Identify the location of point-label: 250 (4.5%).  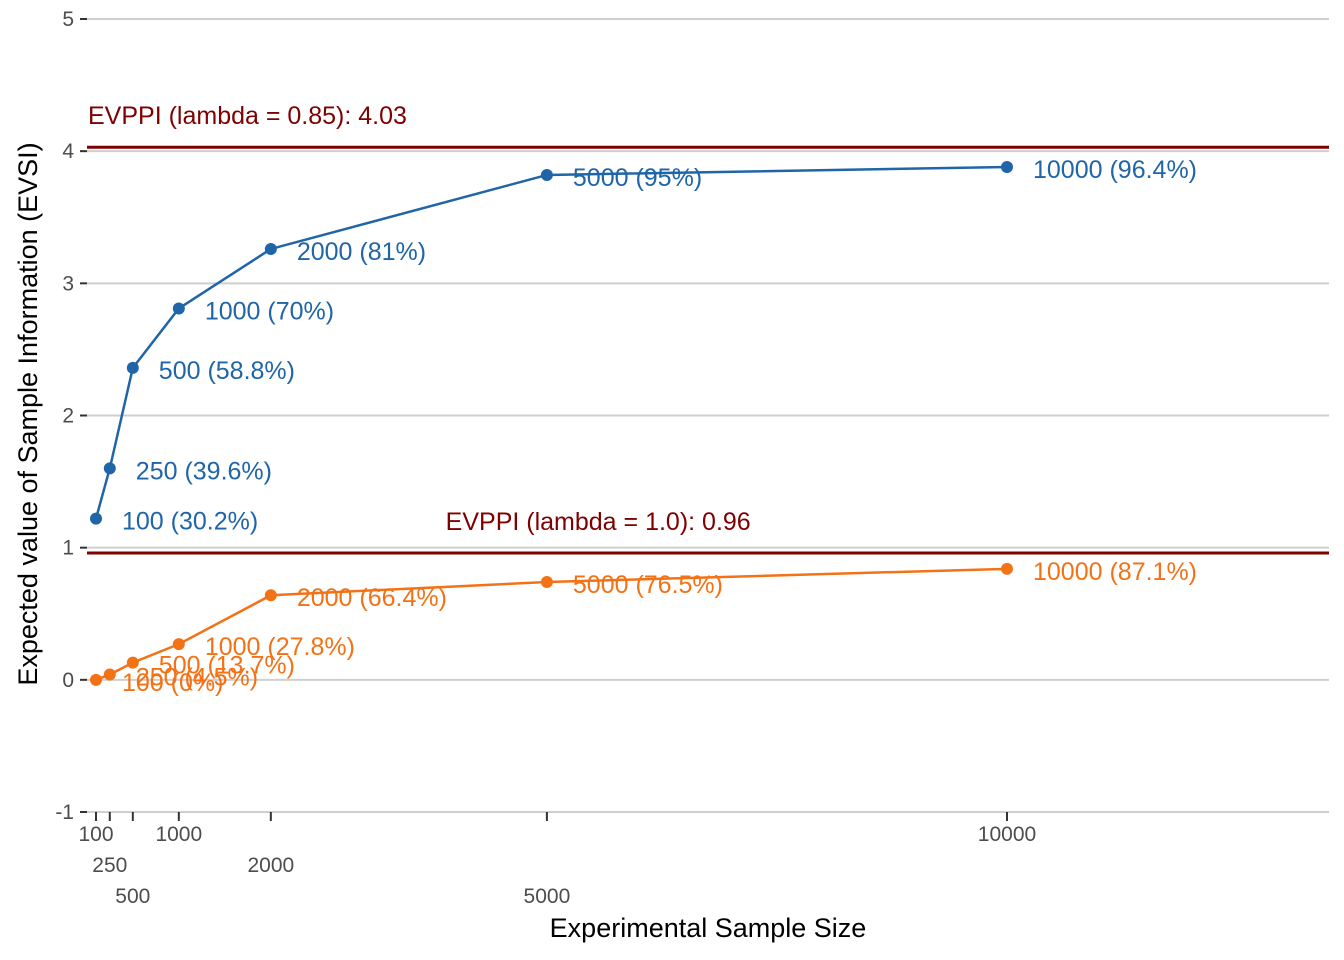
(197, 678).